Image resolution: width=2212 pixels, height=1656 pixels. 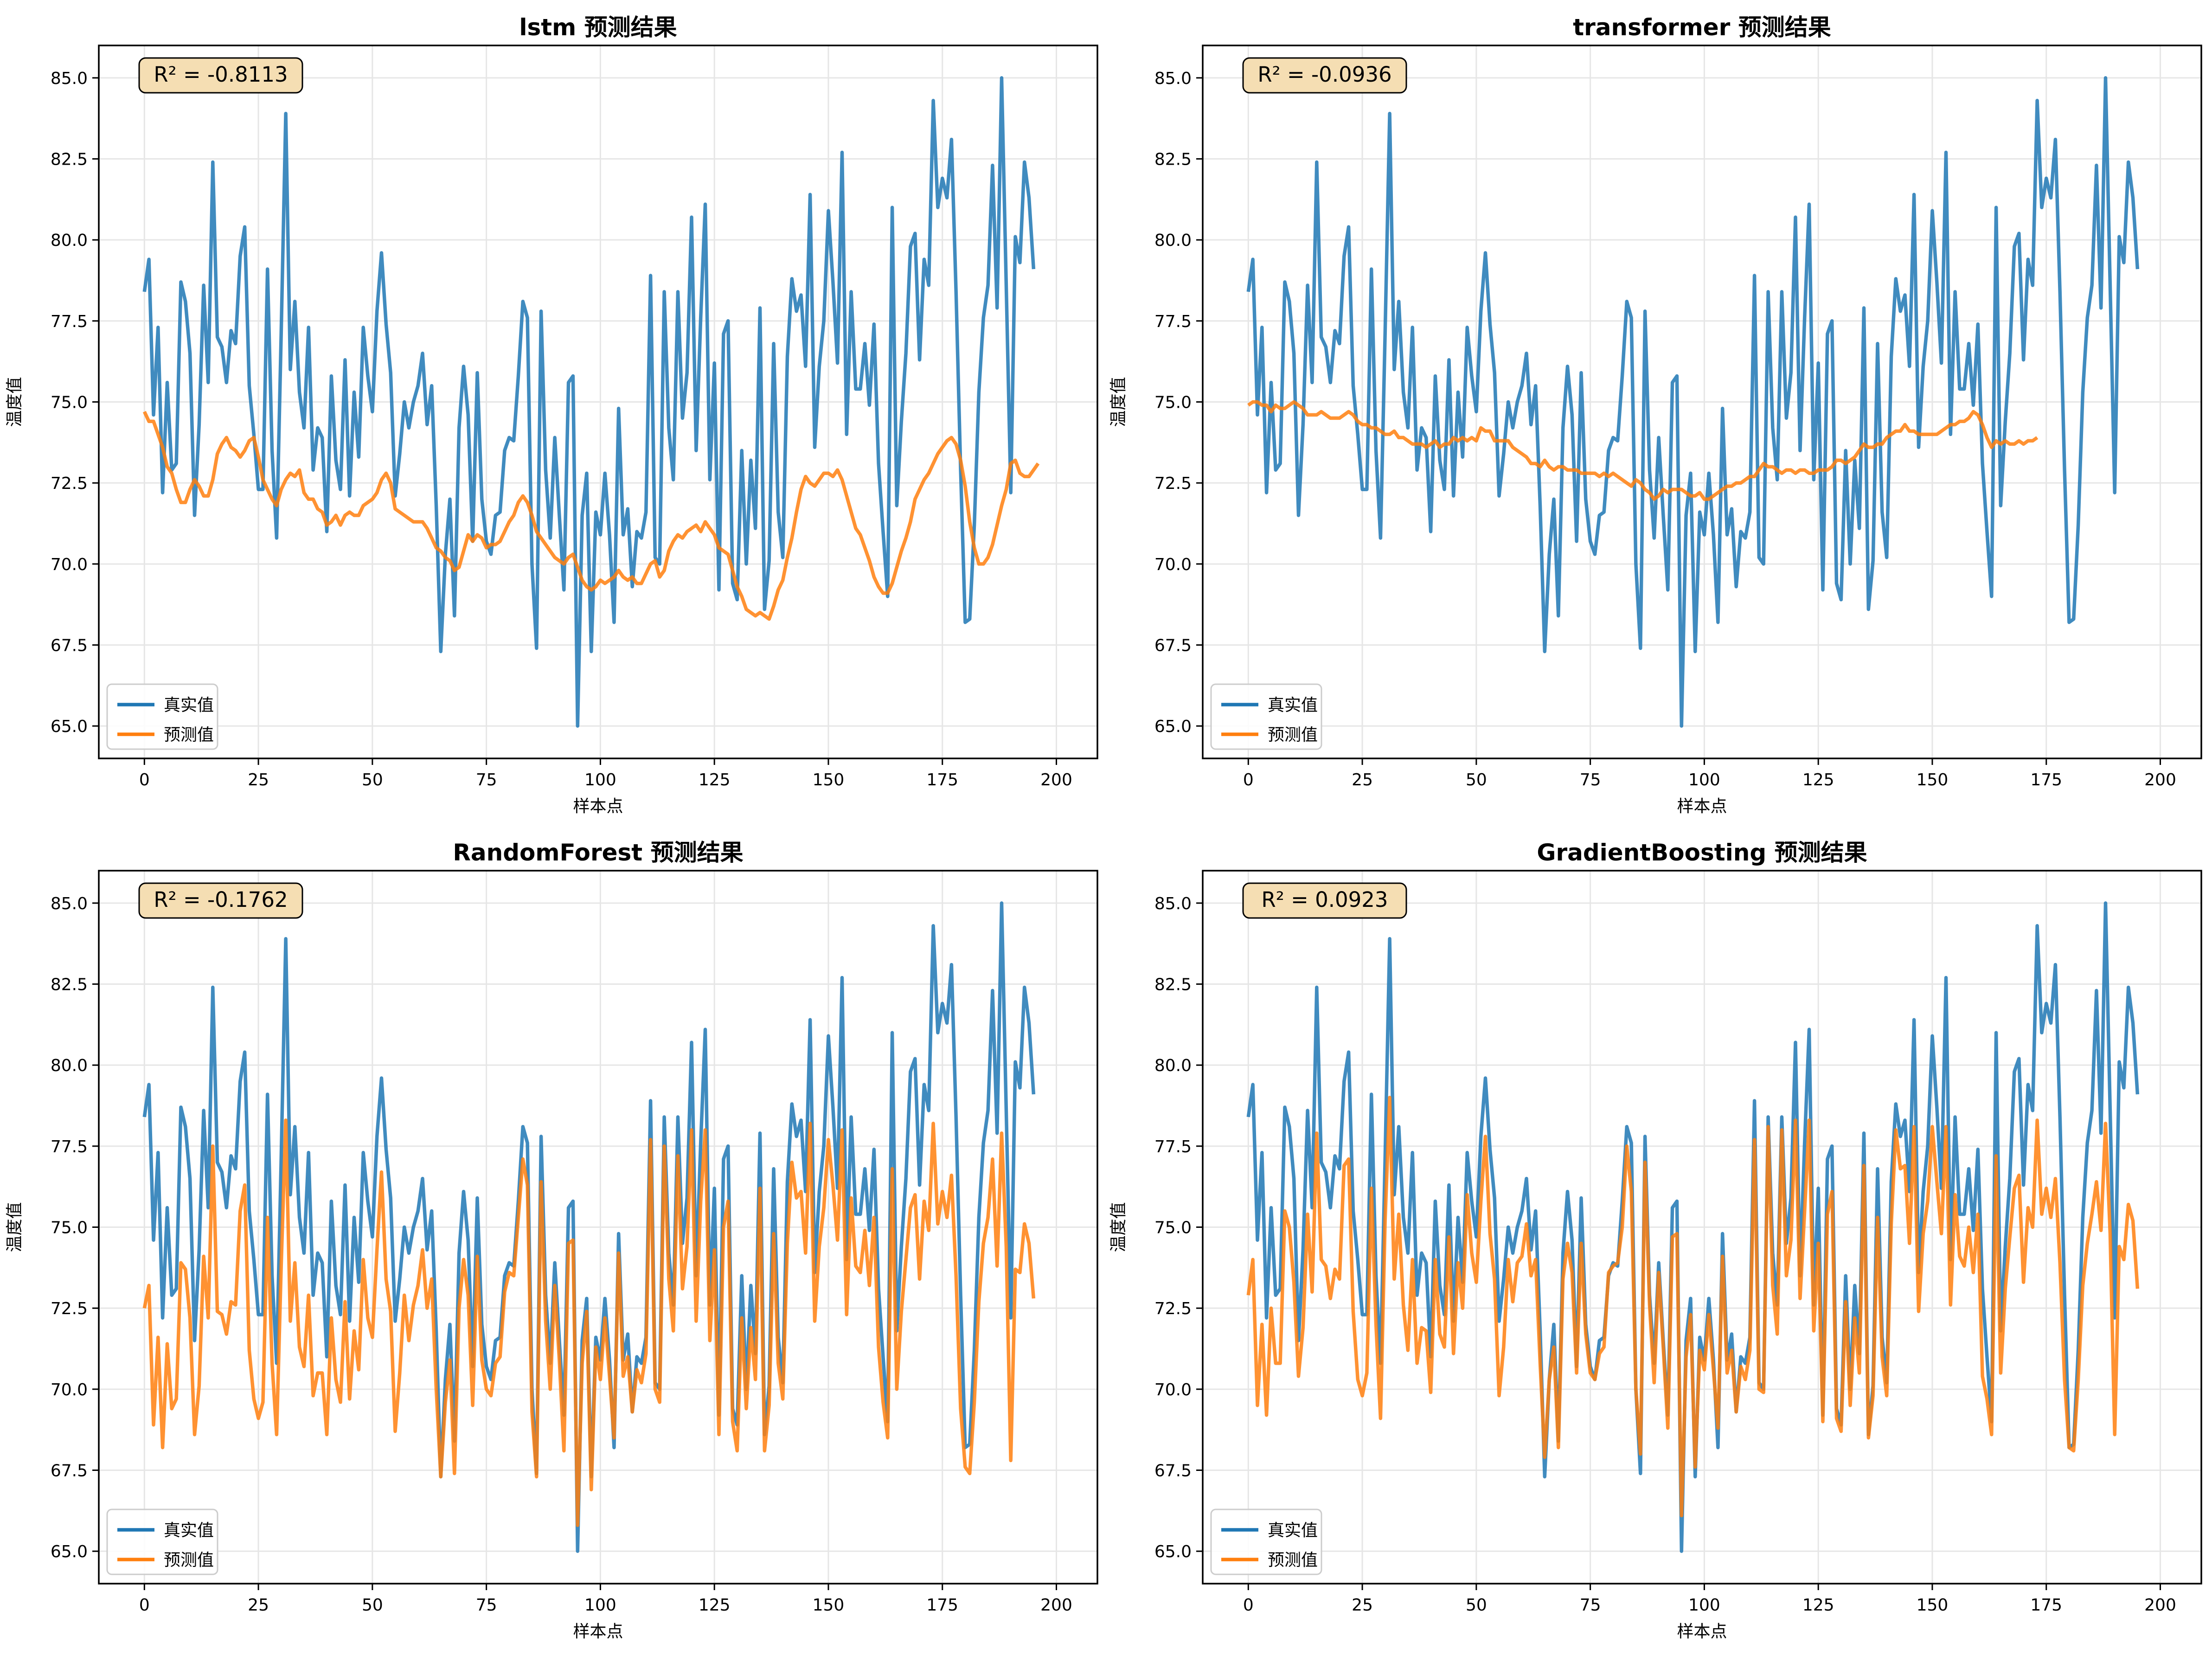 I want to click on chart-title: transformer 预测结果, so click(x=1702, y=27).